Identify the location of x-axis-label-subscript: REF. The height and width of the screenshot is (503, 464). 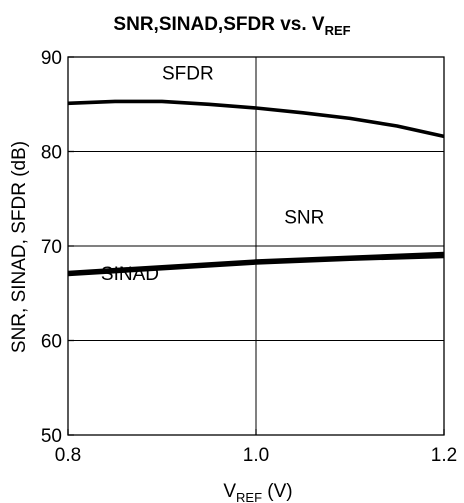
(249, 496).